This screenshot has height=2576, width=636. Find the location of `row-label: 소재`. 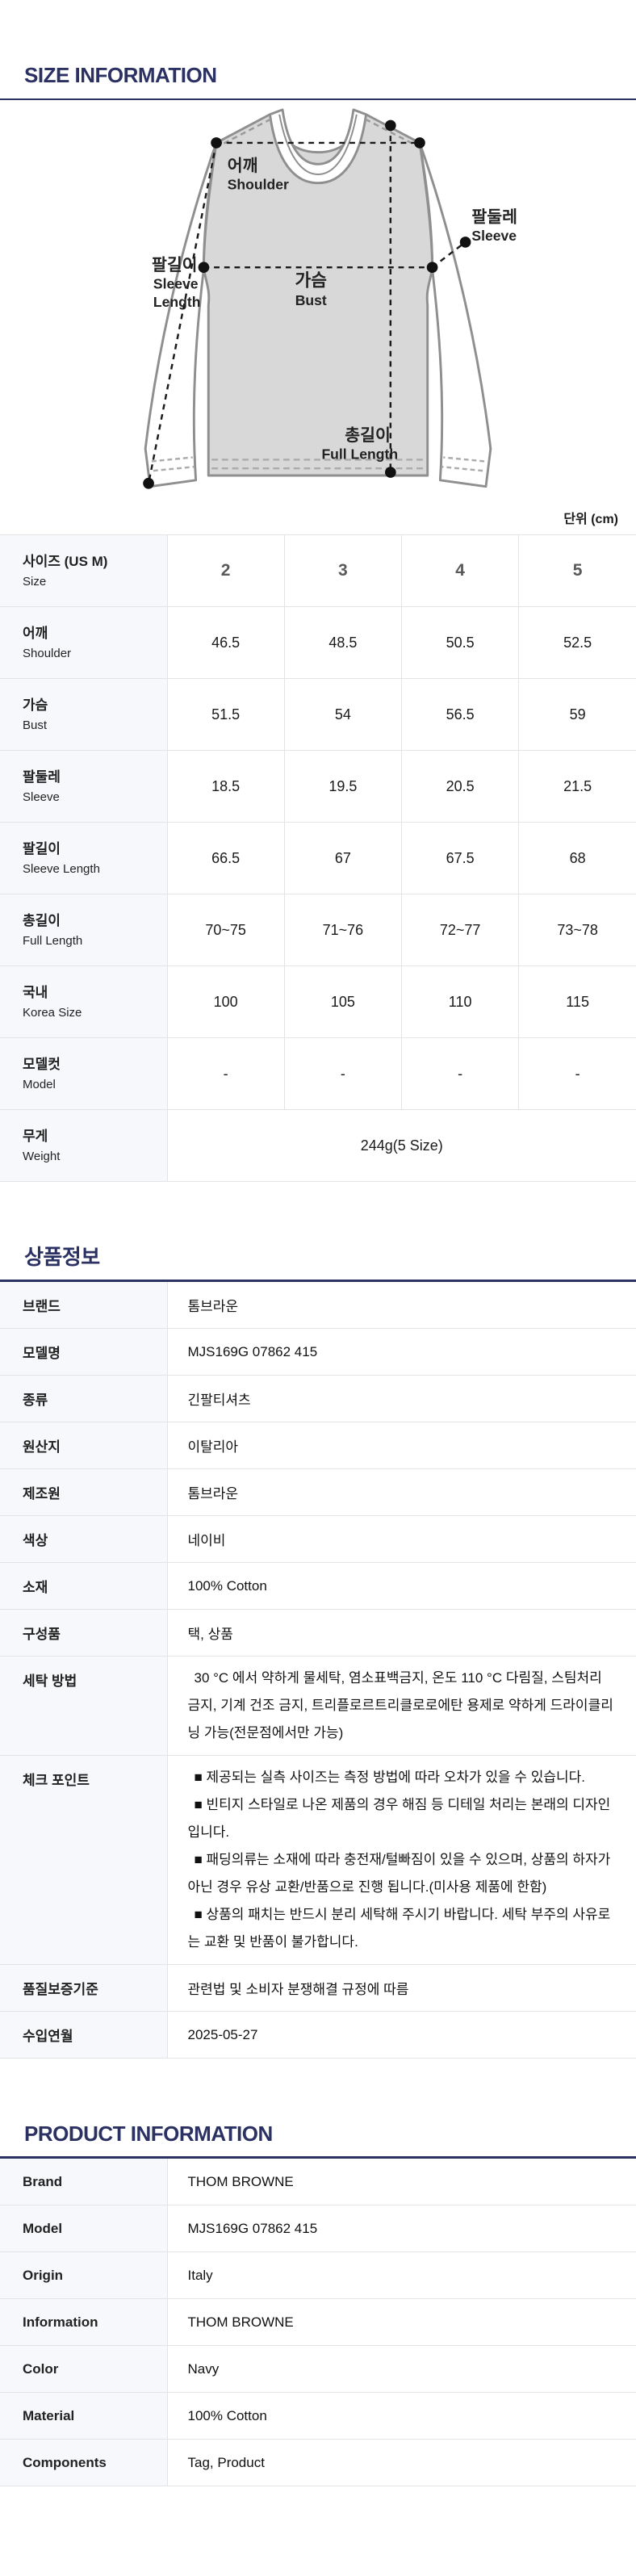

row-label: 소재 is located at coordinates (83, 1586).